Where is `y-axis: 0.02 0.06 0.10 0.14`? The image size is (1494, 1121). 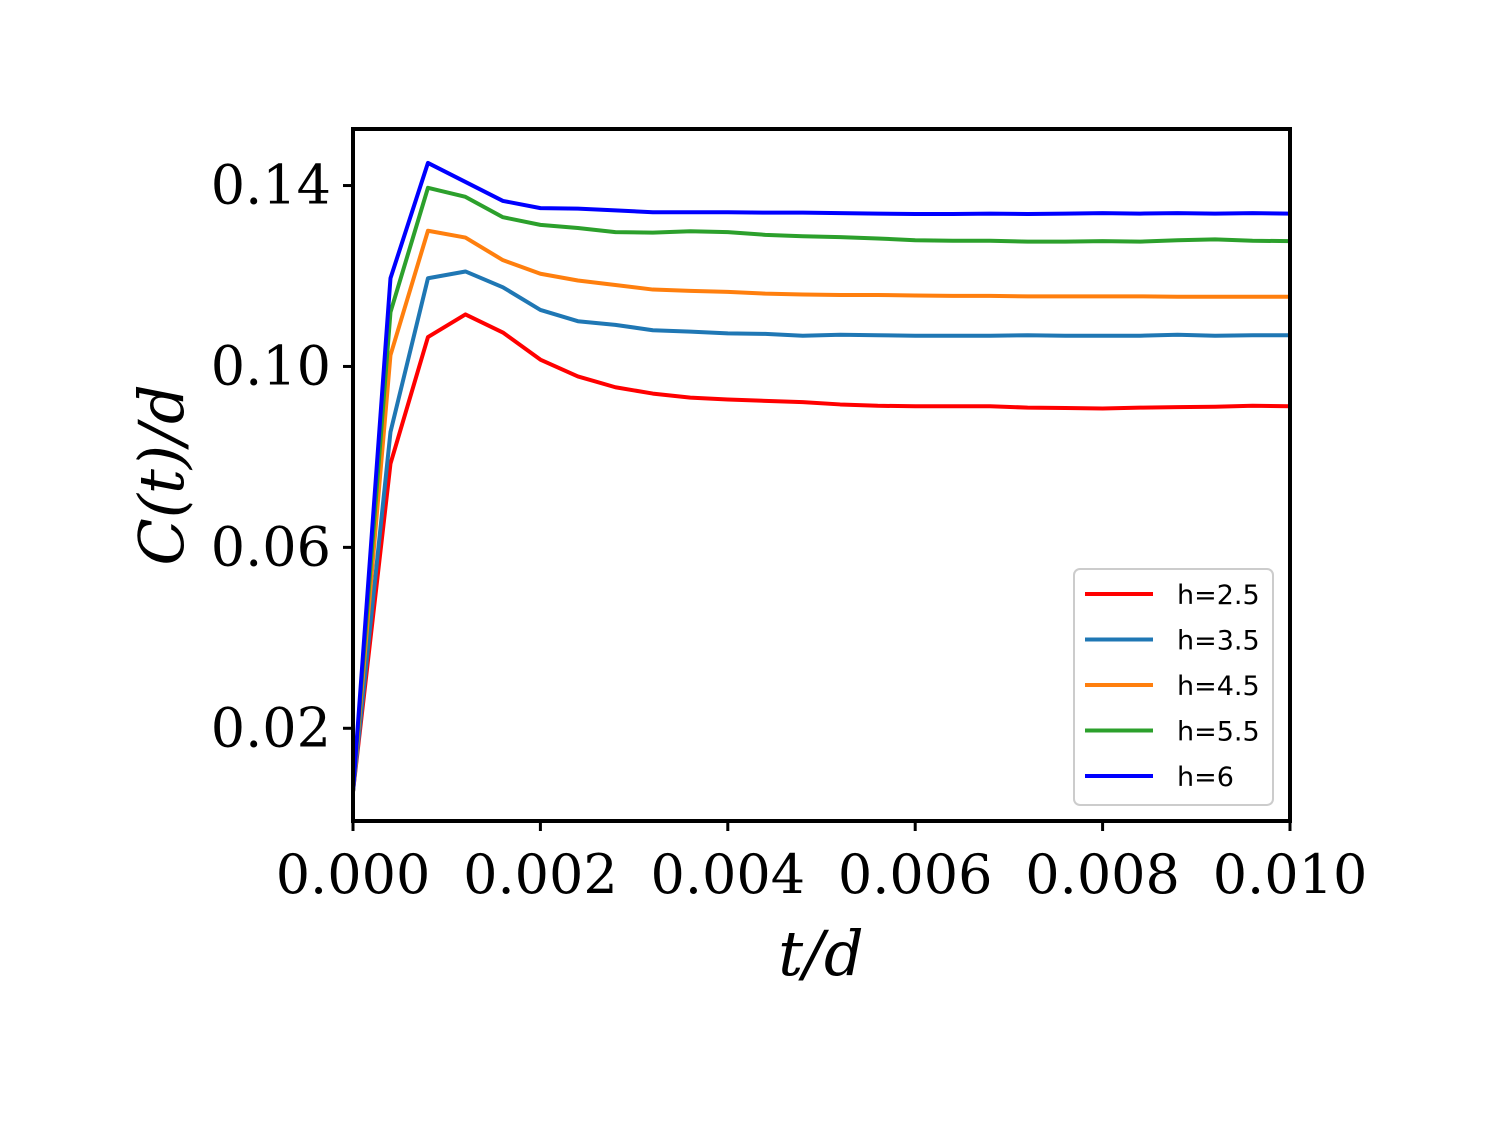 y-axis: 0.02 0.06 0.10 0.14 is located at coordinates (282, 456).